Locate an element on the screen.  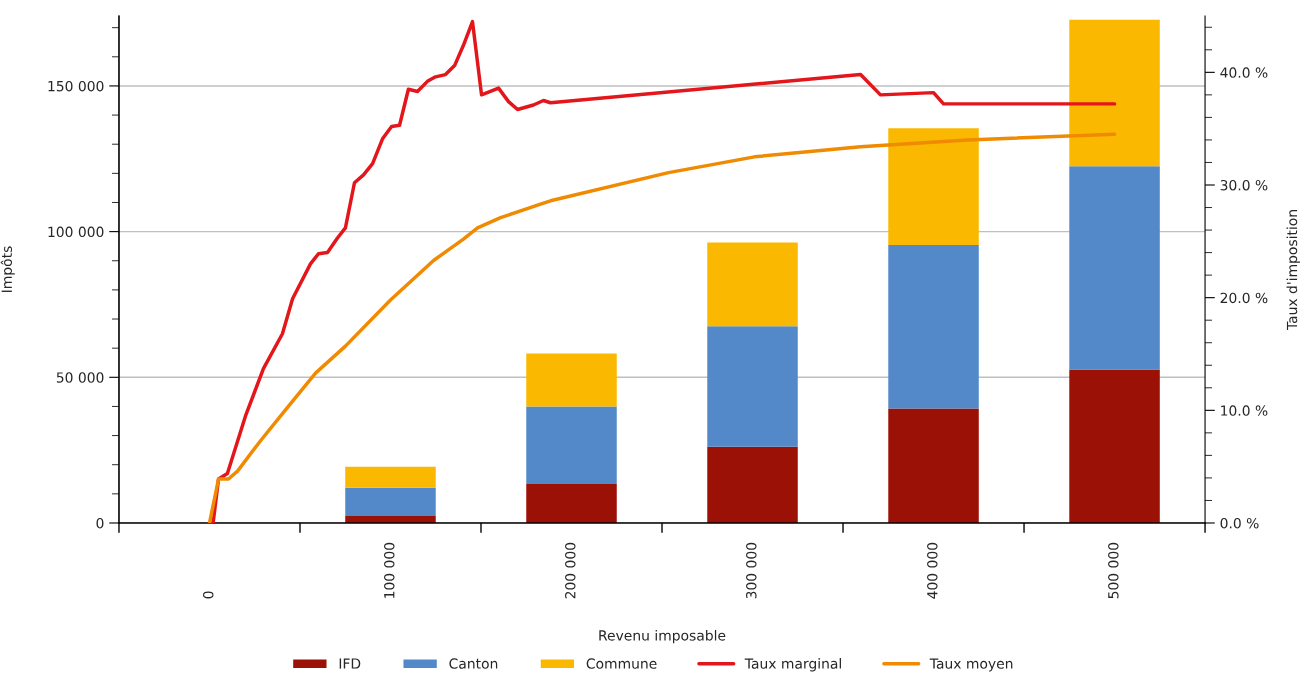
y2-tick-label: 10.0 % is located at coordinates (1244, 410).